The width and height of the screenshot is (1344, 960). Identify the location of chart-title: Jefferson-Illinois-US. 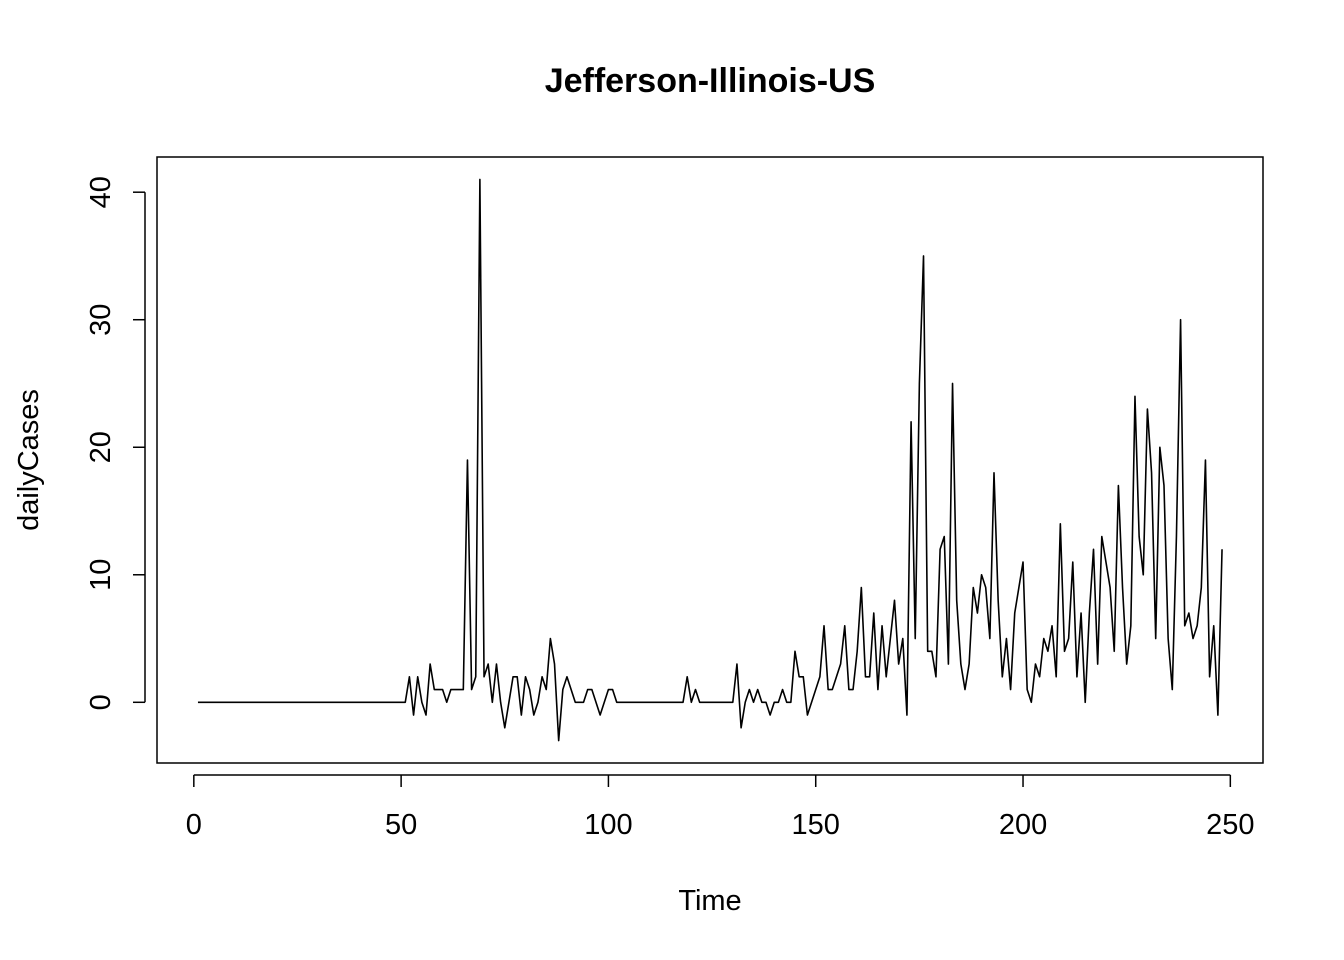
(710, 81).